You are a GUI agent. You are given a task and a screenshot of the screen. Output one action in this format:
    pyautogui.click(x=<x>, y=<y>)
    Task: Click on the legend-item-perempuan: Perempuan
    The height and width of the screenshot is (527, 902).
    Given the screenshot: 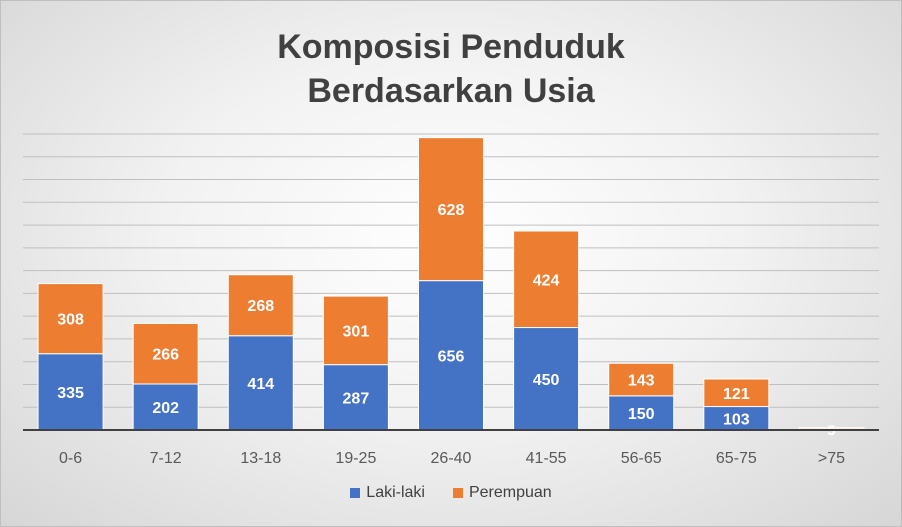 What is the action you would take?
    pyautogui.click(x=502, y=493)
    